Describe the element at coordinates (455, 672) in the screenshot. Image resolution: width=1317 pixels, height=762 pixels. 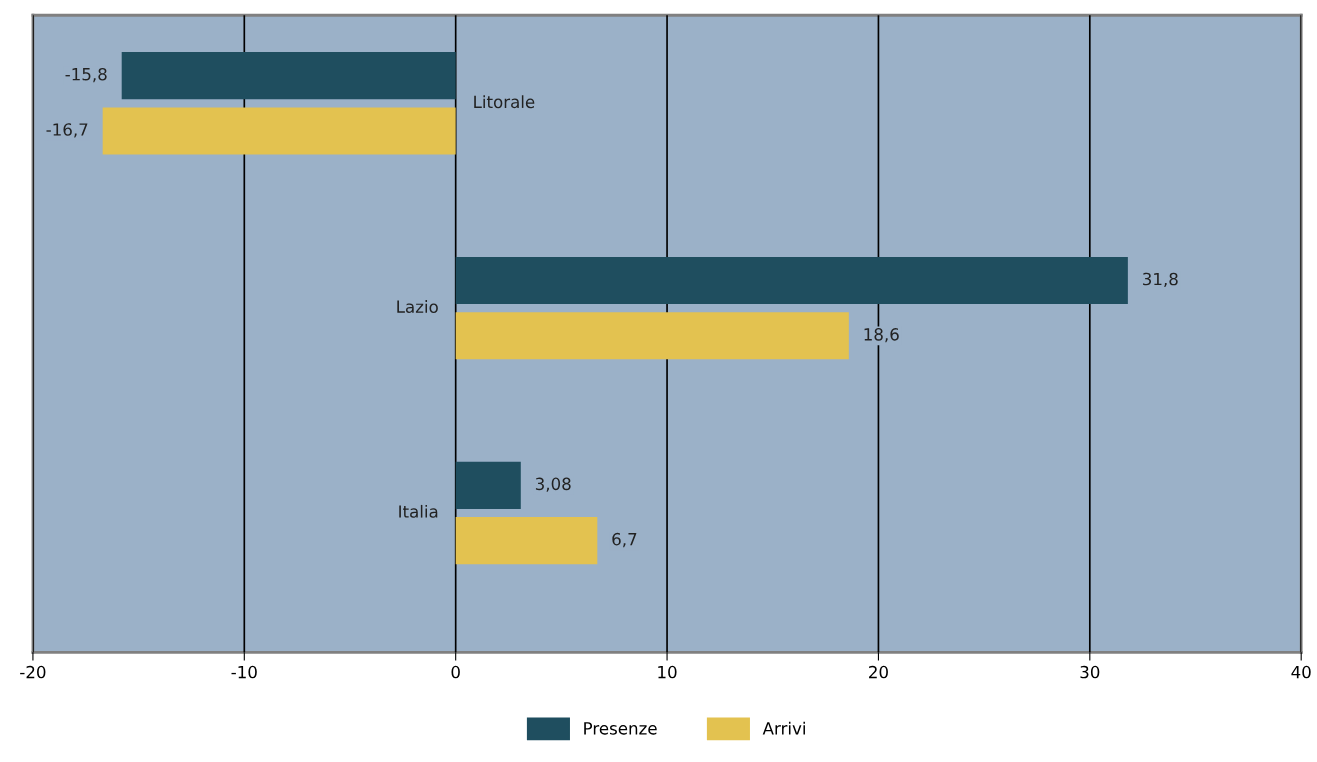
I see `x-tick-label: 0` at that location.